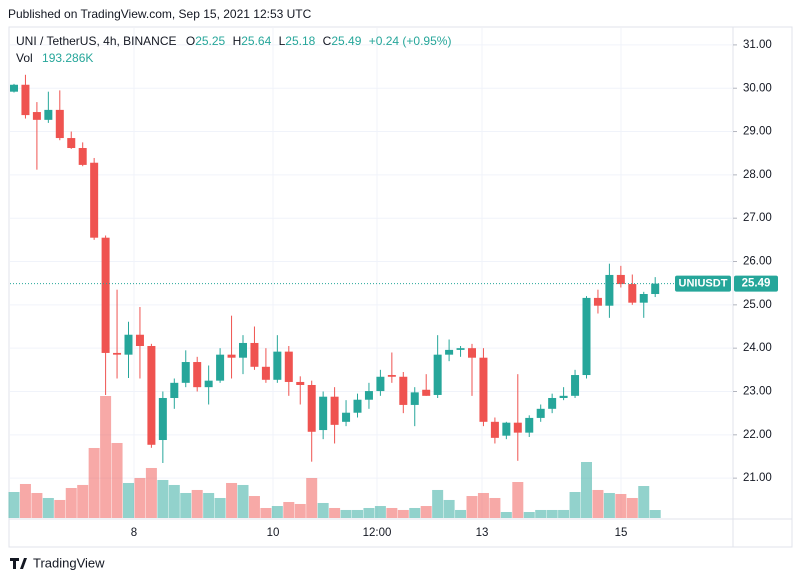 The image size is (793, 582). I want to click on legend-l-label: L, so click(282, 41).